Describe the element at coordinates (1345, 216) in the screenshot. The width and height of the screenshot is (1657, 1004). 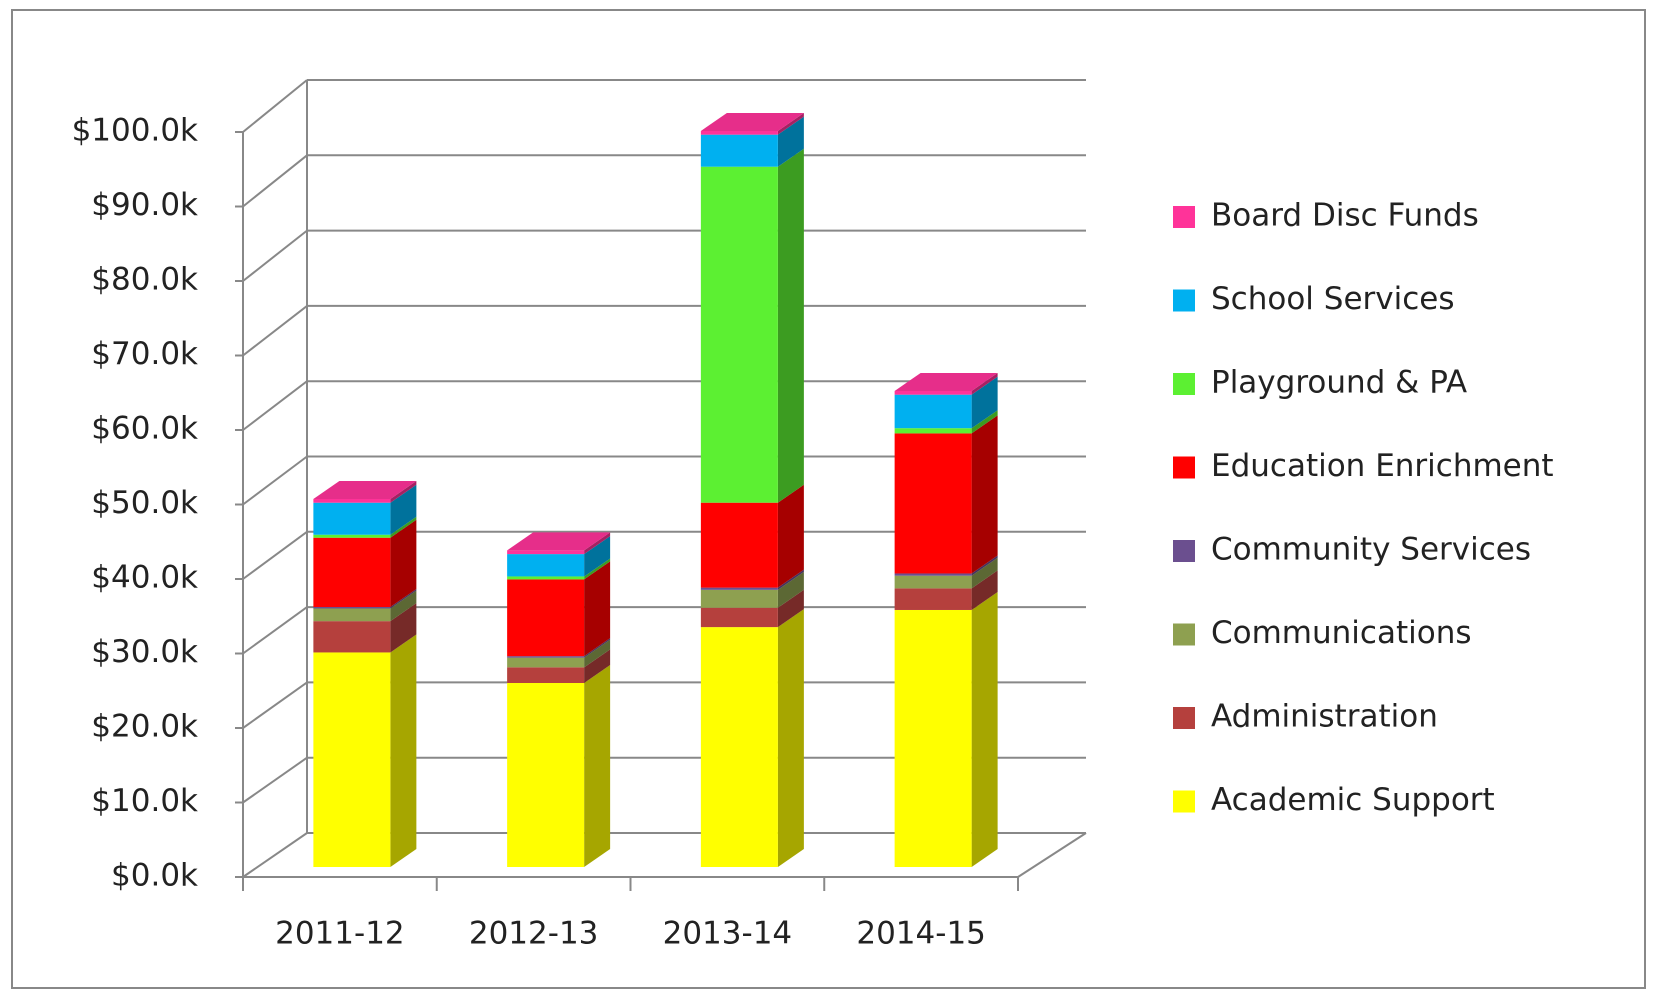
I see `legend-label: Board Disc Funds` at that location.